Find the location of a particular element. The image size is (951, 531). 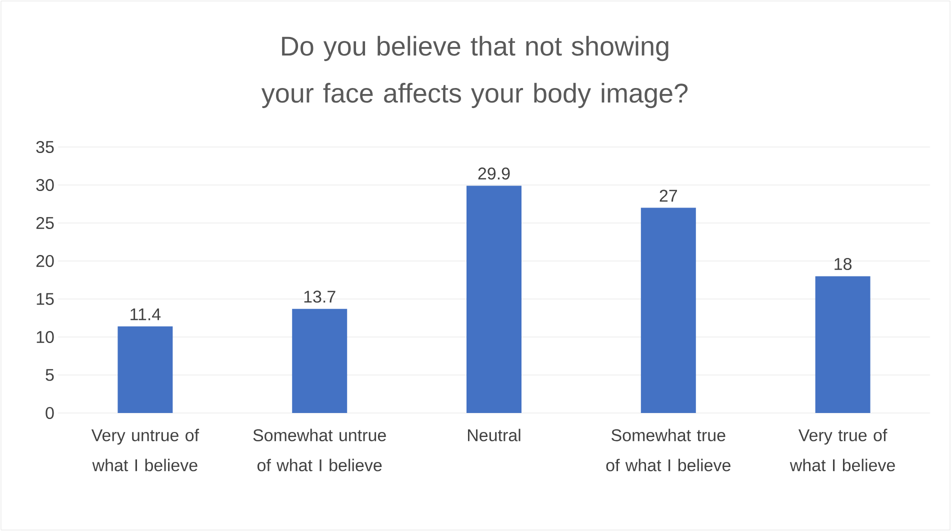

y-tick-label: 5 is located at coordinates (50, 375).